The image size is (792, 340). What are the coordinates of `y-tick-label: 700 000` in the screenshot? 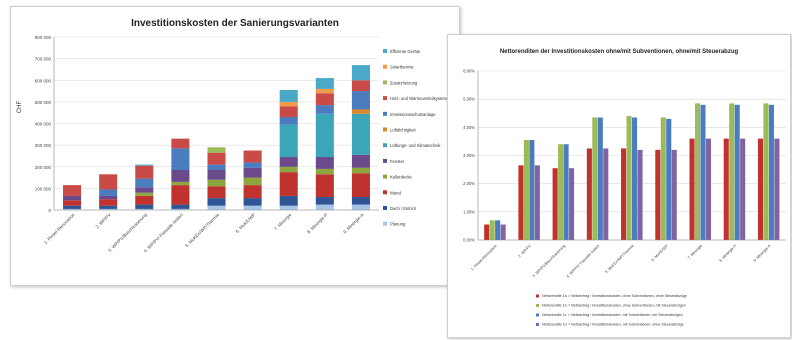 It's located at (43, 59).